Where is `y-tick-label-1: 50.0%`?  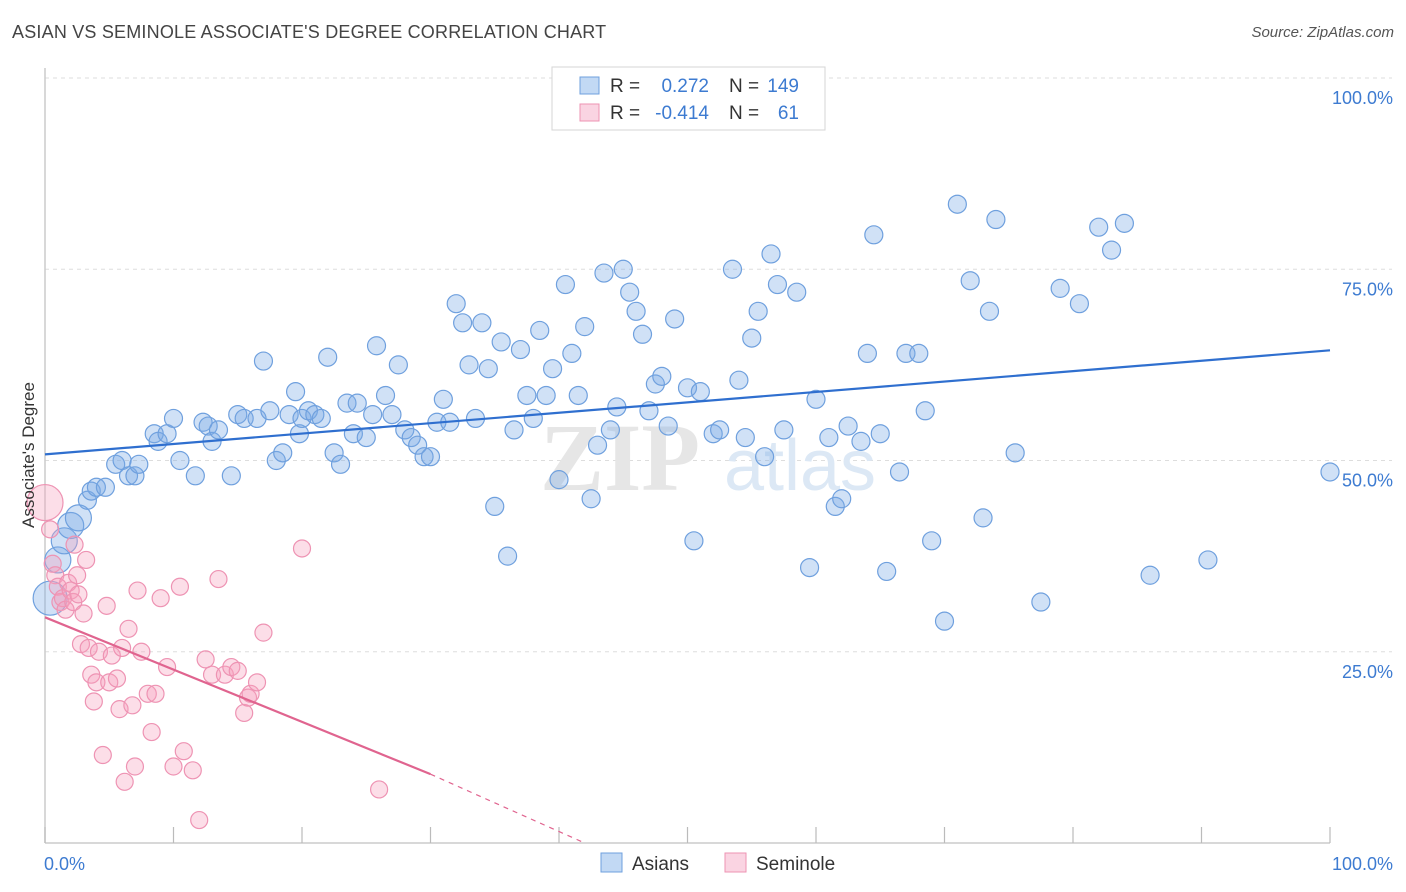
y-tick-label-1: 50.0% is located at coordinates (1367, 481).